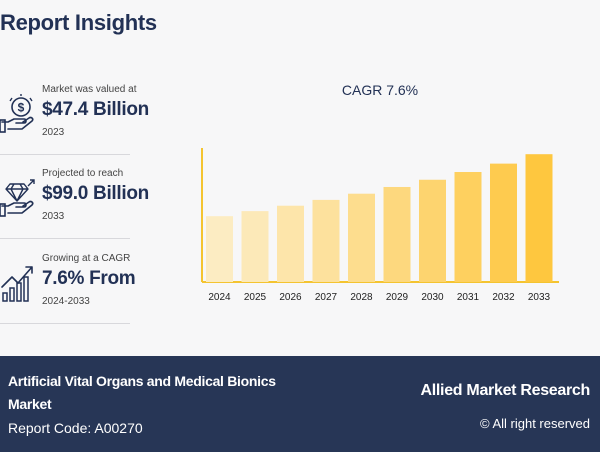 The width and height of the screenshot is (600, 452). What do you see at coordinates (17, 198) in the screenshot?
I see `diamond-hand-icon` at bounding box center [17, 198].